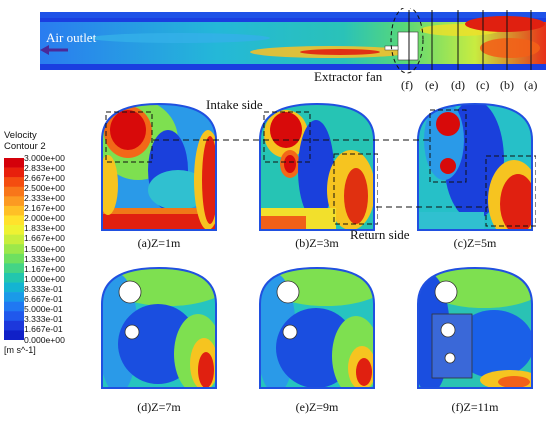 The height and width of the screenshot is (422, 550). I want to click on legend-value-label: 1.500e+00, so click(44, 248).